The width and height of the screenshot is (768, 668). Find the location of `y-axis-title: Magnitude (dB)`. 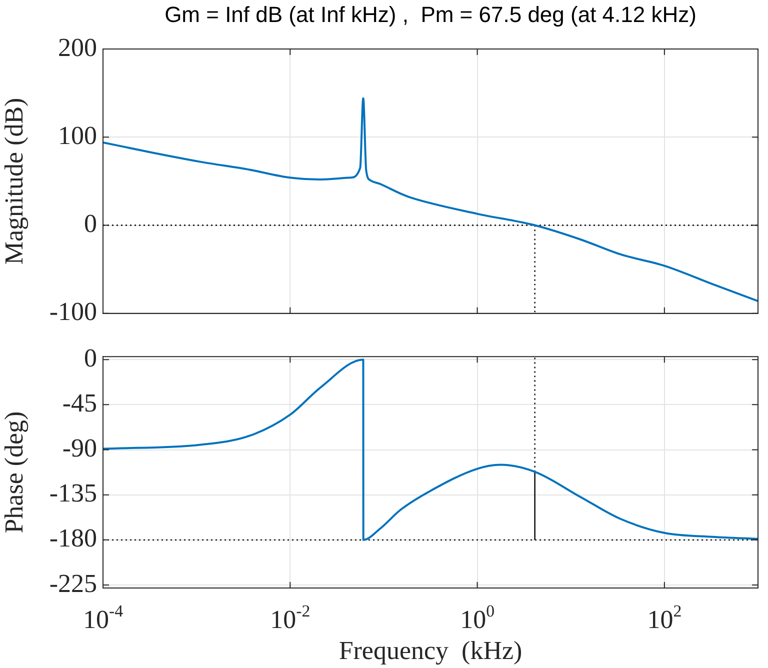

y-axis-title: Magnitude (dB) is located at coordinates (14, 181).